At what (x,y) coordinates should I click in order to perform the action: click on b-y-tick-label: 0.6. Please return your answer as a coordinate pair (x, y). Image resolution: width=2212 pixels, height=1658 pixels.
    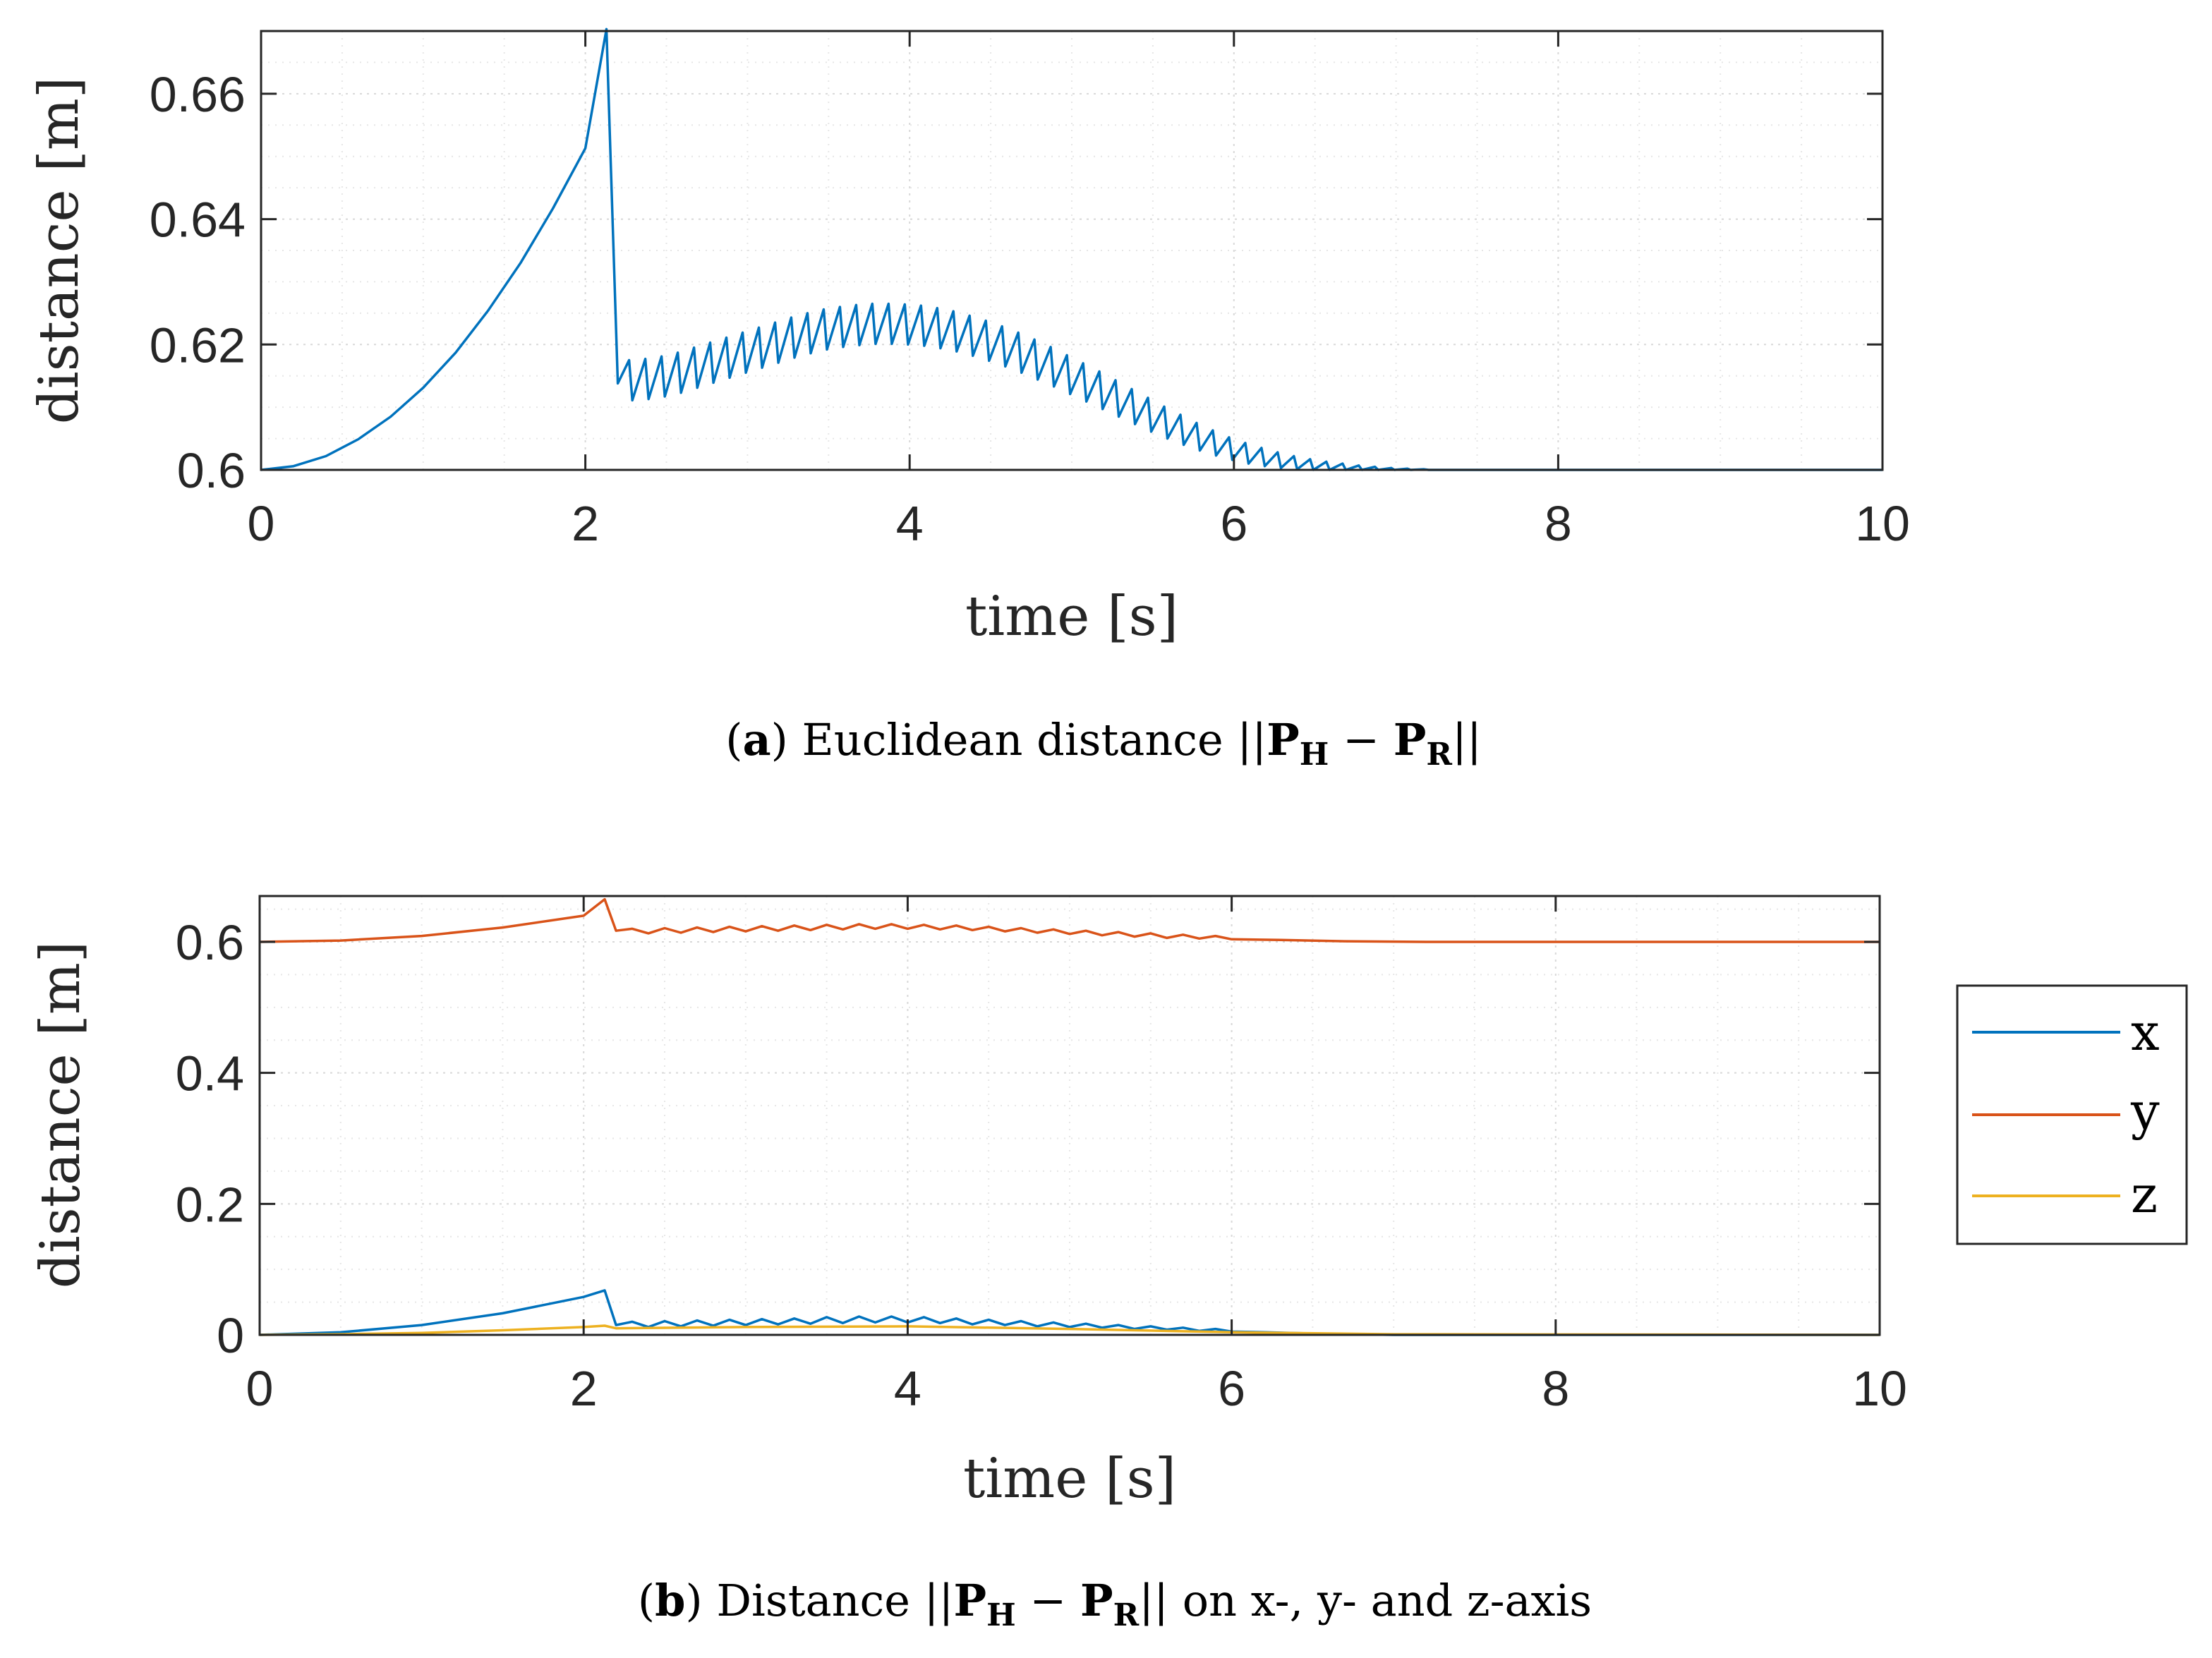
    Looking at the image, I should click on (210, 942).